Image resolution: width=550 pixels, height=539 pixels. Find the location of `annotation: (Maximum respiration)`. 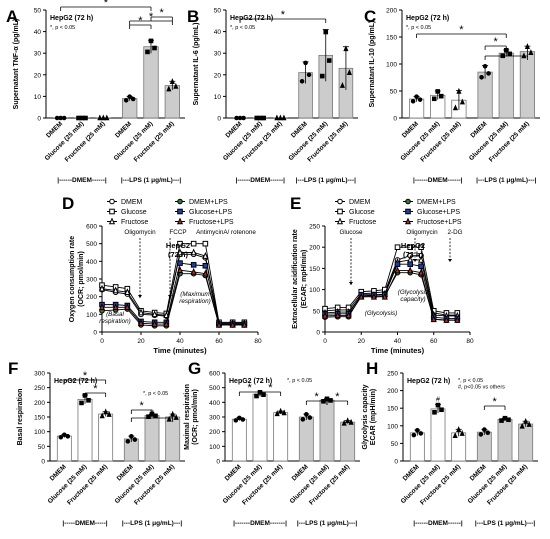

annotation: (Maximum respiration) is located at coordinates (195, 298).